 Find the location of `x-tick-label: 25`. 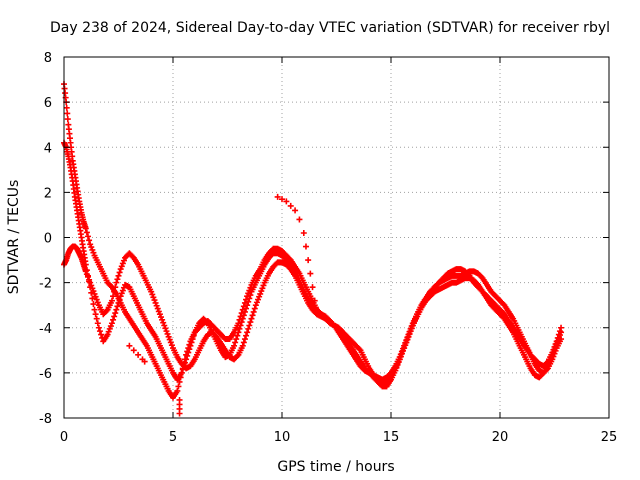

x-tick-label: 25 is located at coordinates (609, 437).